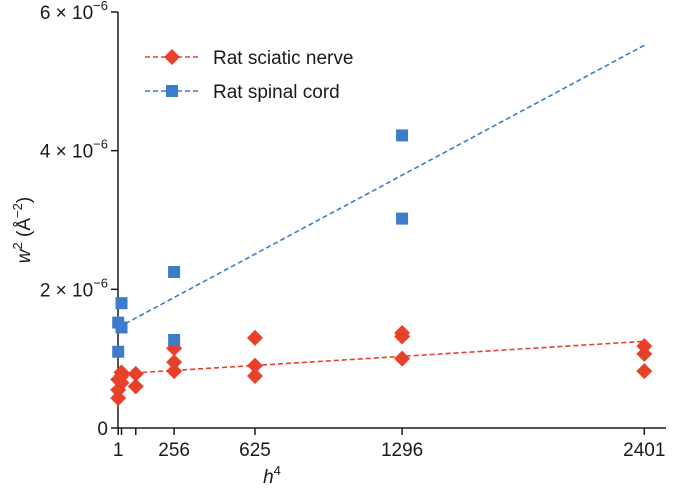 Image resolution: width=677 pixels, height=489 pixels. Describe the element at coordinates (402, 450) in the screenshot. I see `x-tick-label: 1296` at that location.